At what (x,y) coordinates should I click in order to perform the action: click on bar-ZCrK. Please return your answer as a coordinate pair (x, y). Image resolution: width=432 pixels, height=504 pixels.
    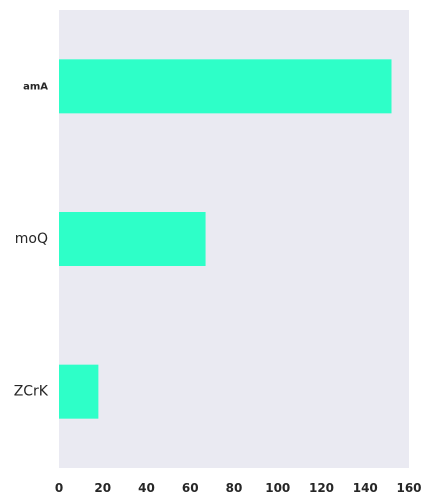
    Looking at the image, I should click on (79, 391).